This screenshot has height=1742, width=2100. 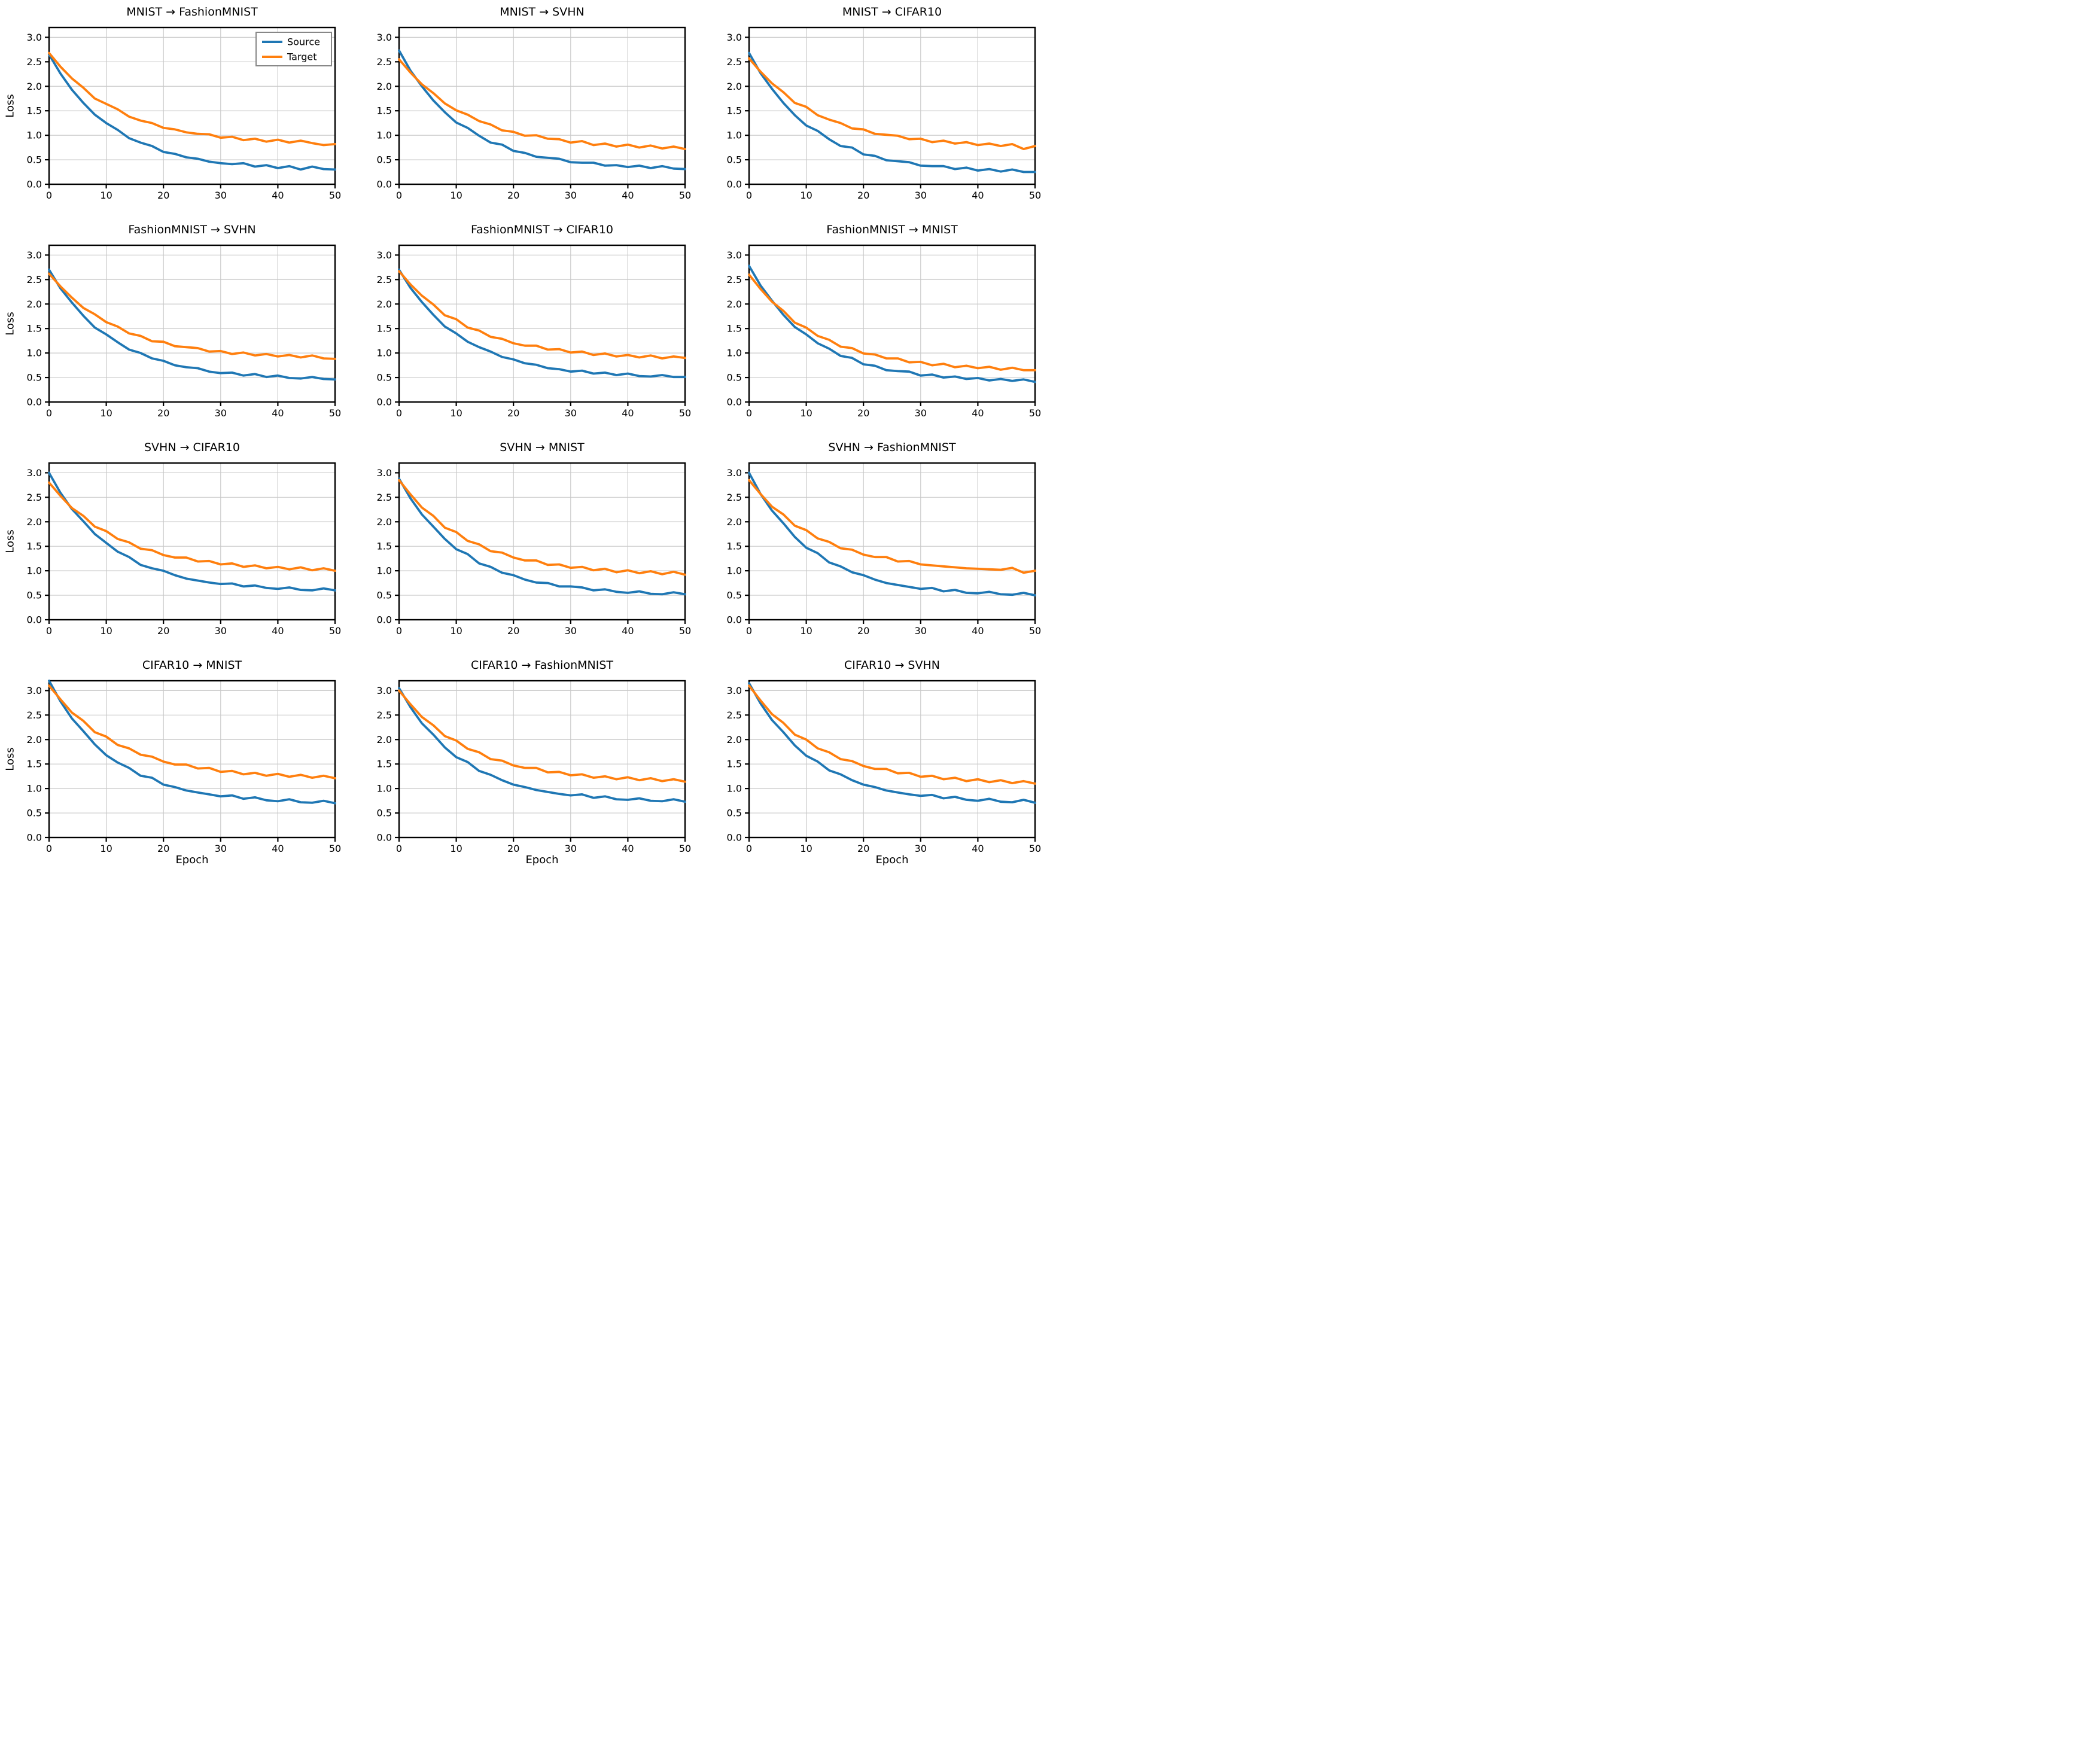 I want to click on subplot-title: MNIST → FashionMNIST, so click(x=192, y=12).